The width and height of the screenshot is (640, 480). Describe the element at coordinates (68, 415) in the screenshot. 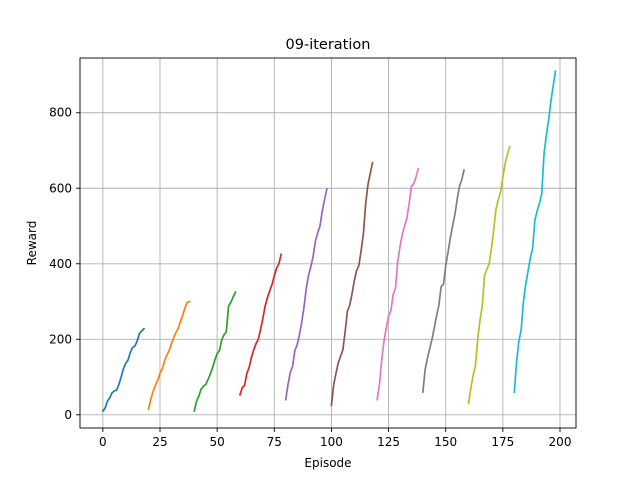

I see `y-tick-label: 0` at that location.